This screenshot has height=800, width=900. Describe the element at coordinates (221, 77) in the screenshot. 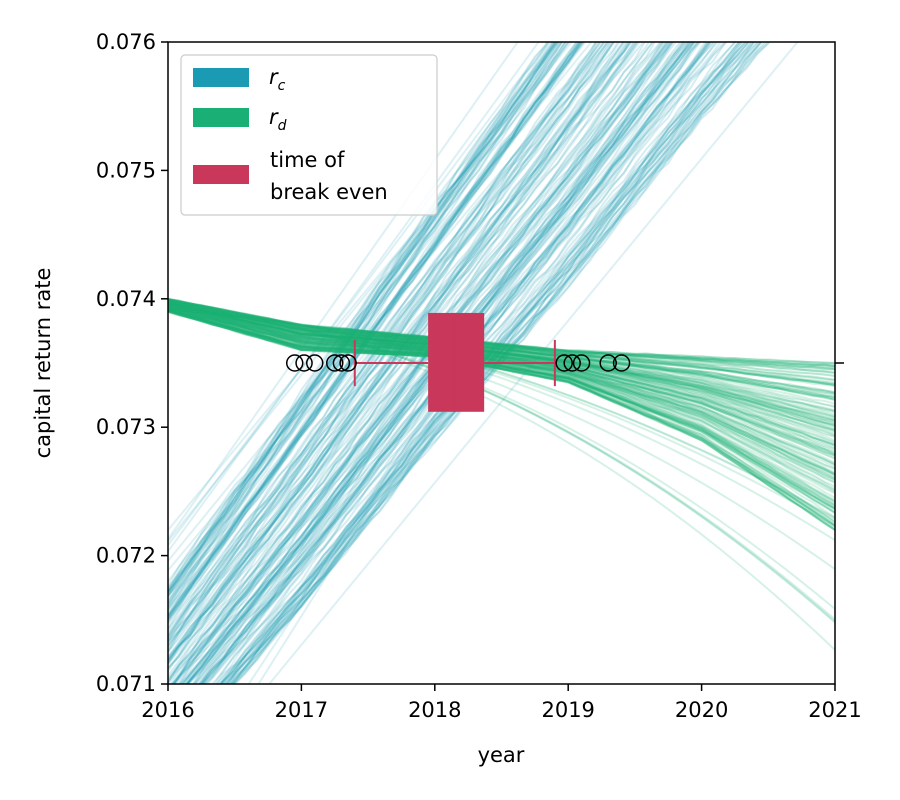

I see `legend-rc-swatch` at that location.